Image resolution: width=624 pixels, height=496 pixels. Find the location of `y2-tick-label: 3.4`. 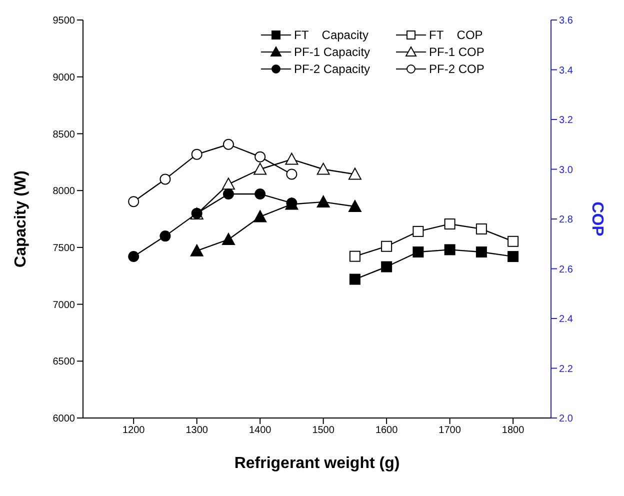

y2-tick-label: 3.4 is located at coordinates (566, 70).